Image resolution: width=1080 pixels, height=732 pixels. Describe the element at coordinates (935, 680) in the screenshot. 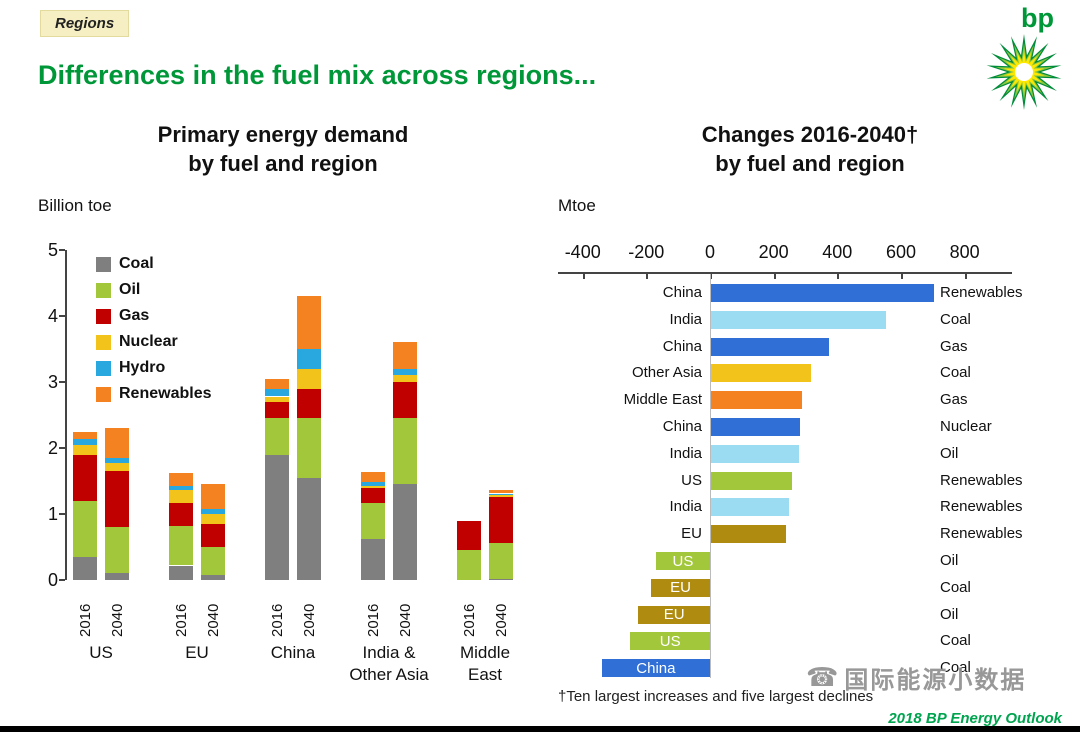

I see `watermark-text: 国际能源小数据` at that location.